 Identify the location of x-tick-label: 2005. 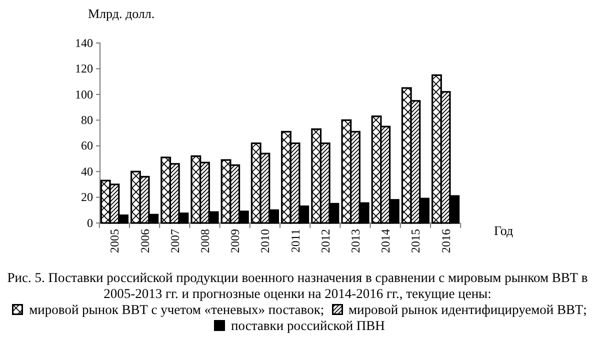
(115, 241).